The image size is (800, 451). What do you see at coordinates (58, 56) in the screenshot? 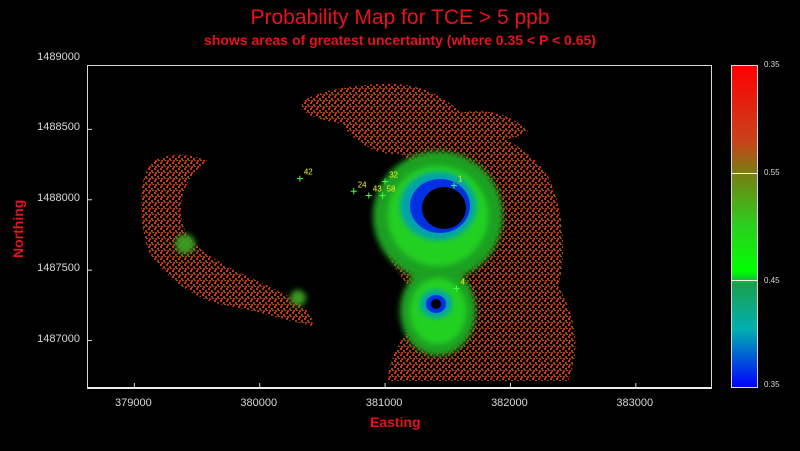
I see `y-tick-label: 1489000` at bounding box center [58, 56].